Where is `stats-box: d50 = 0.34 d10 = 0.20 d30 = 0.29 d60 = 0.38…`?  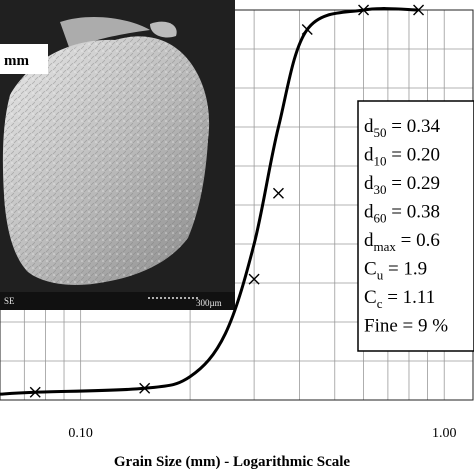
stats-box: d50 = 0.34 d10 = 0.20 d30 = 0.29 d60 = 0.38… is located at coordinates (415, 226).